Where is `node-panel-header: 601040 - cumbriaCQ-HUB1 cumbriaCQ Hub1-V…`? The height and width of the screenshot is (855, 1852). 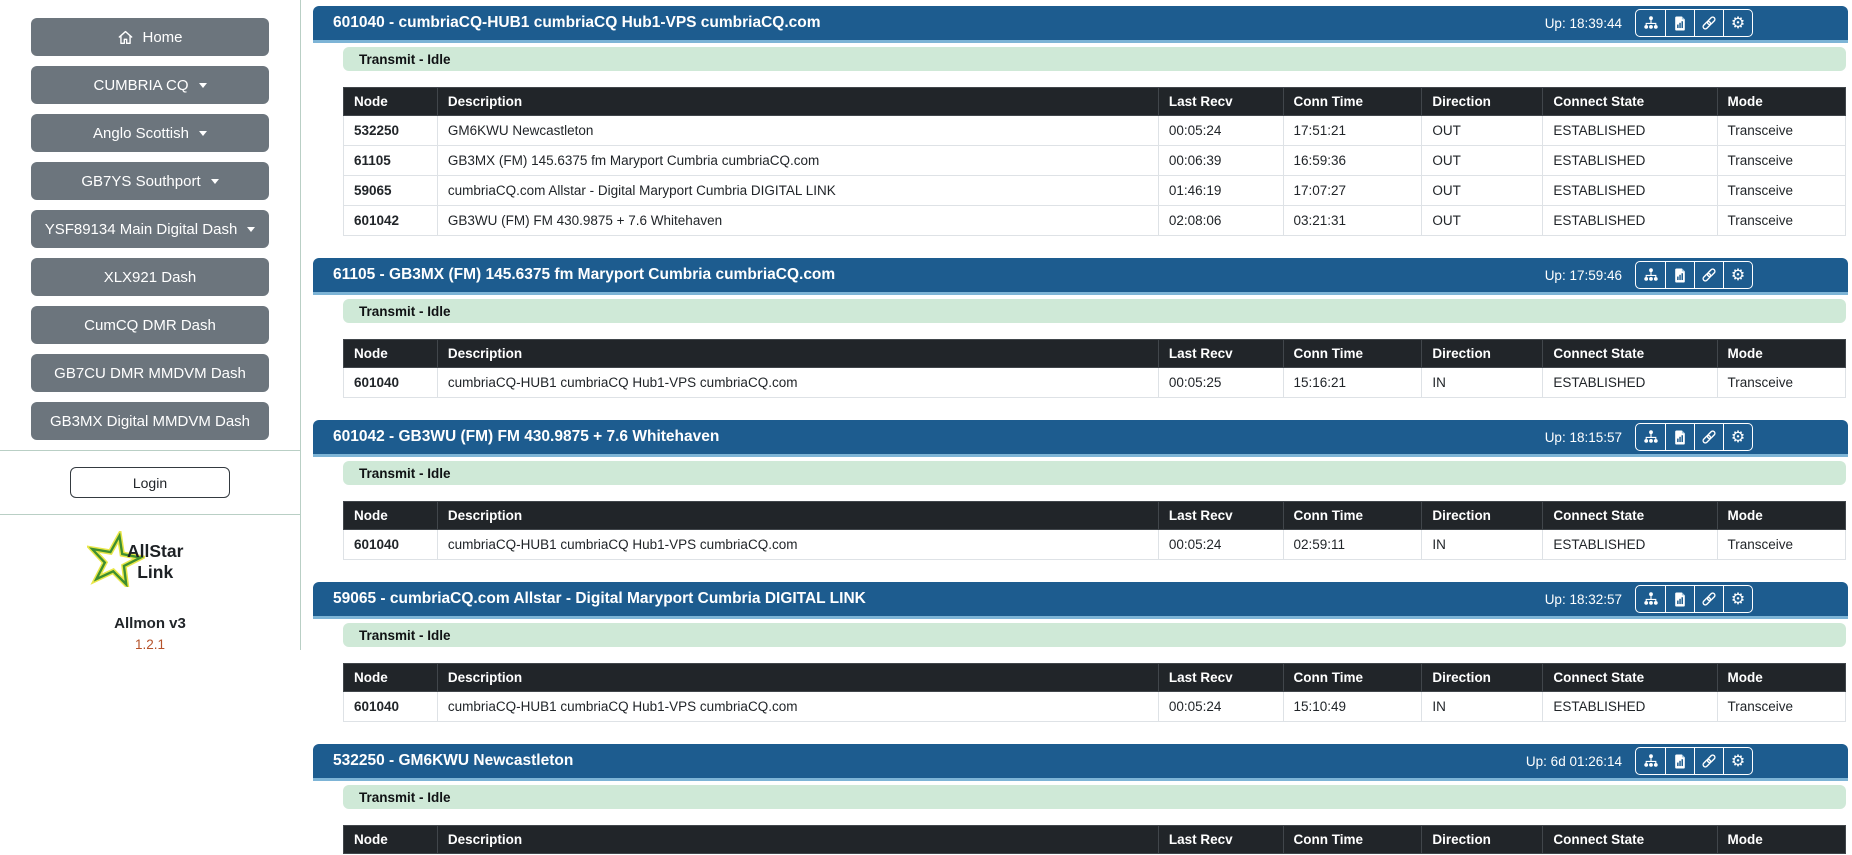
node-panel-header: 601040 - cumbriaCQ-HUB1 cumbriaCQ Hub1-V… is located at coordinates (1080, 23).